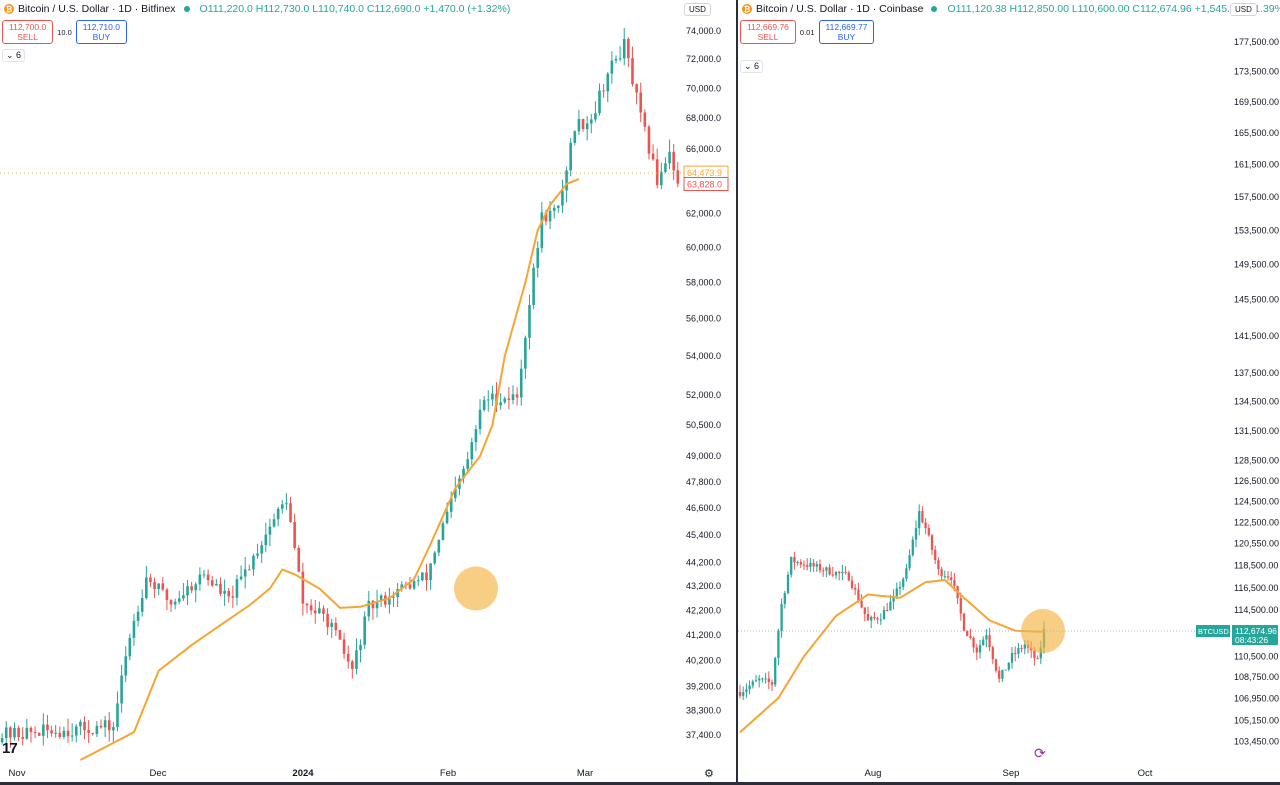  What do you see at coordinates (846, 37) in the screenshot?
I see `buy-label: BUY` at bounding box center [846, 37].